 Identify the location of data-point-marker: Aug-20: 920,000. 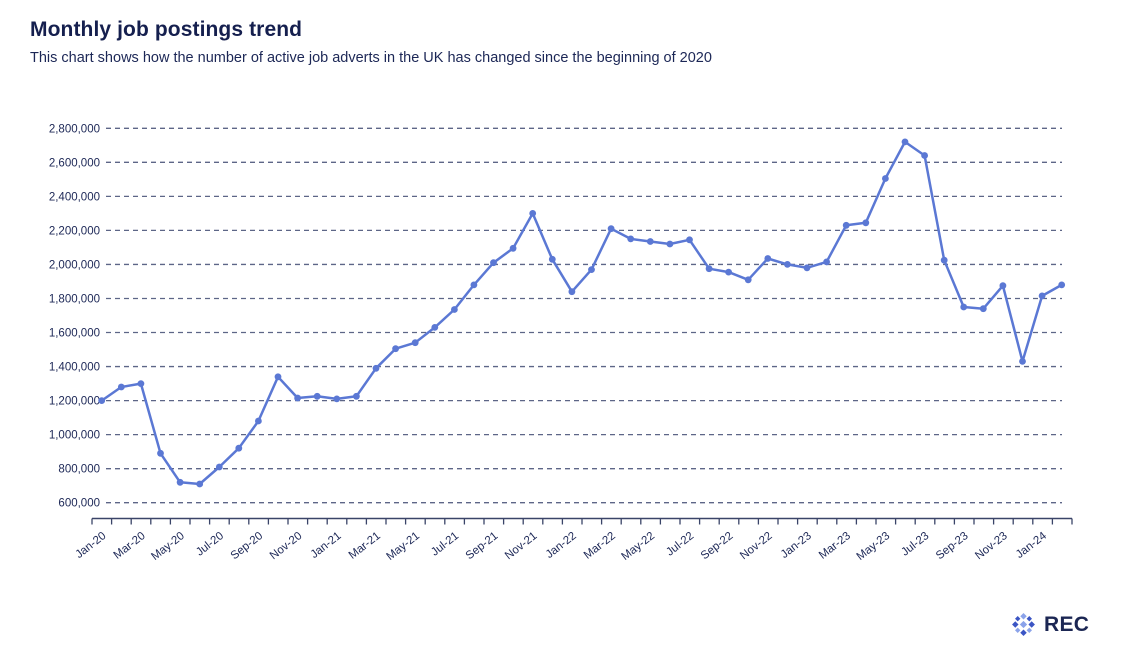
(239, 448).